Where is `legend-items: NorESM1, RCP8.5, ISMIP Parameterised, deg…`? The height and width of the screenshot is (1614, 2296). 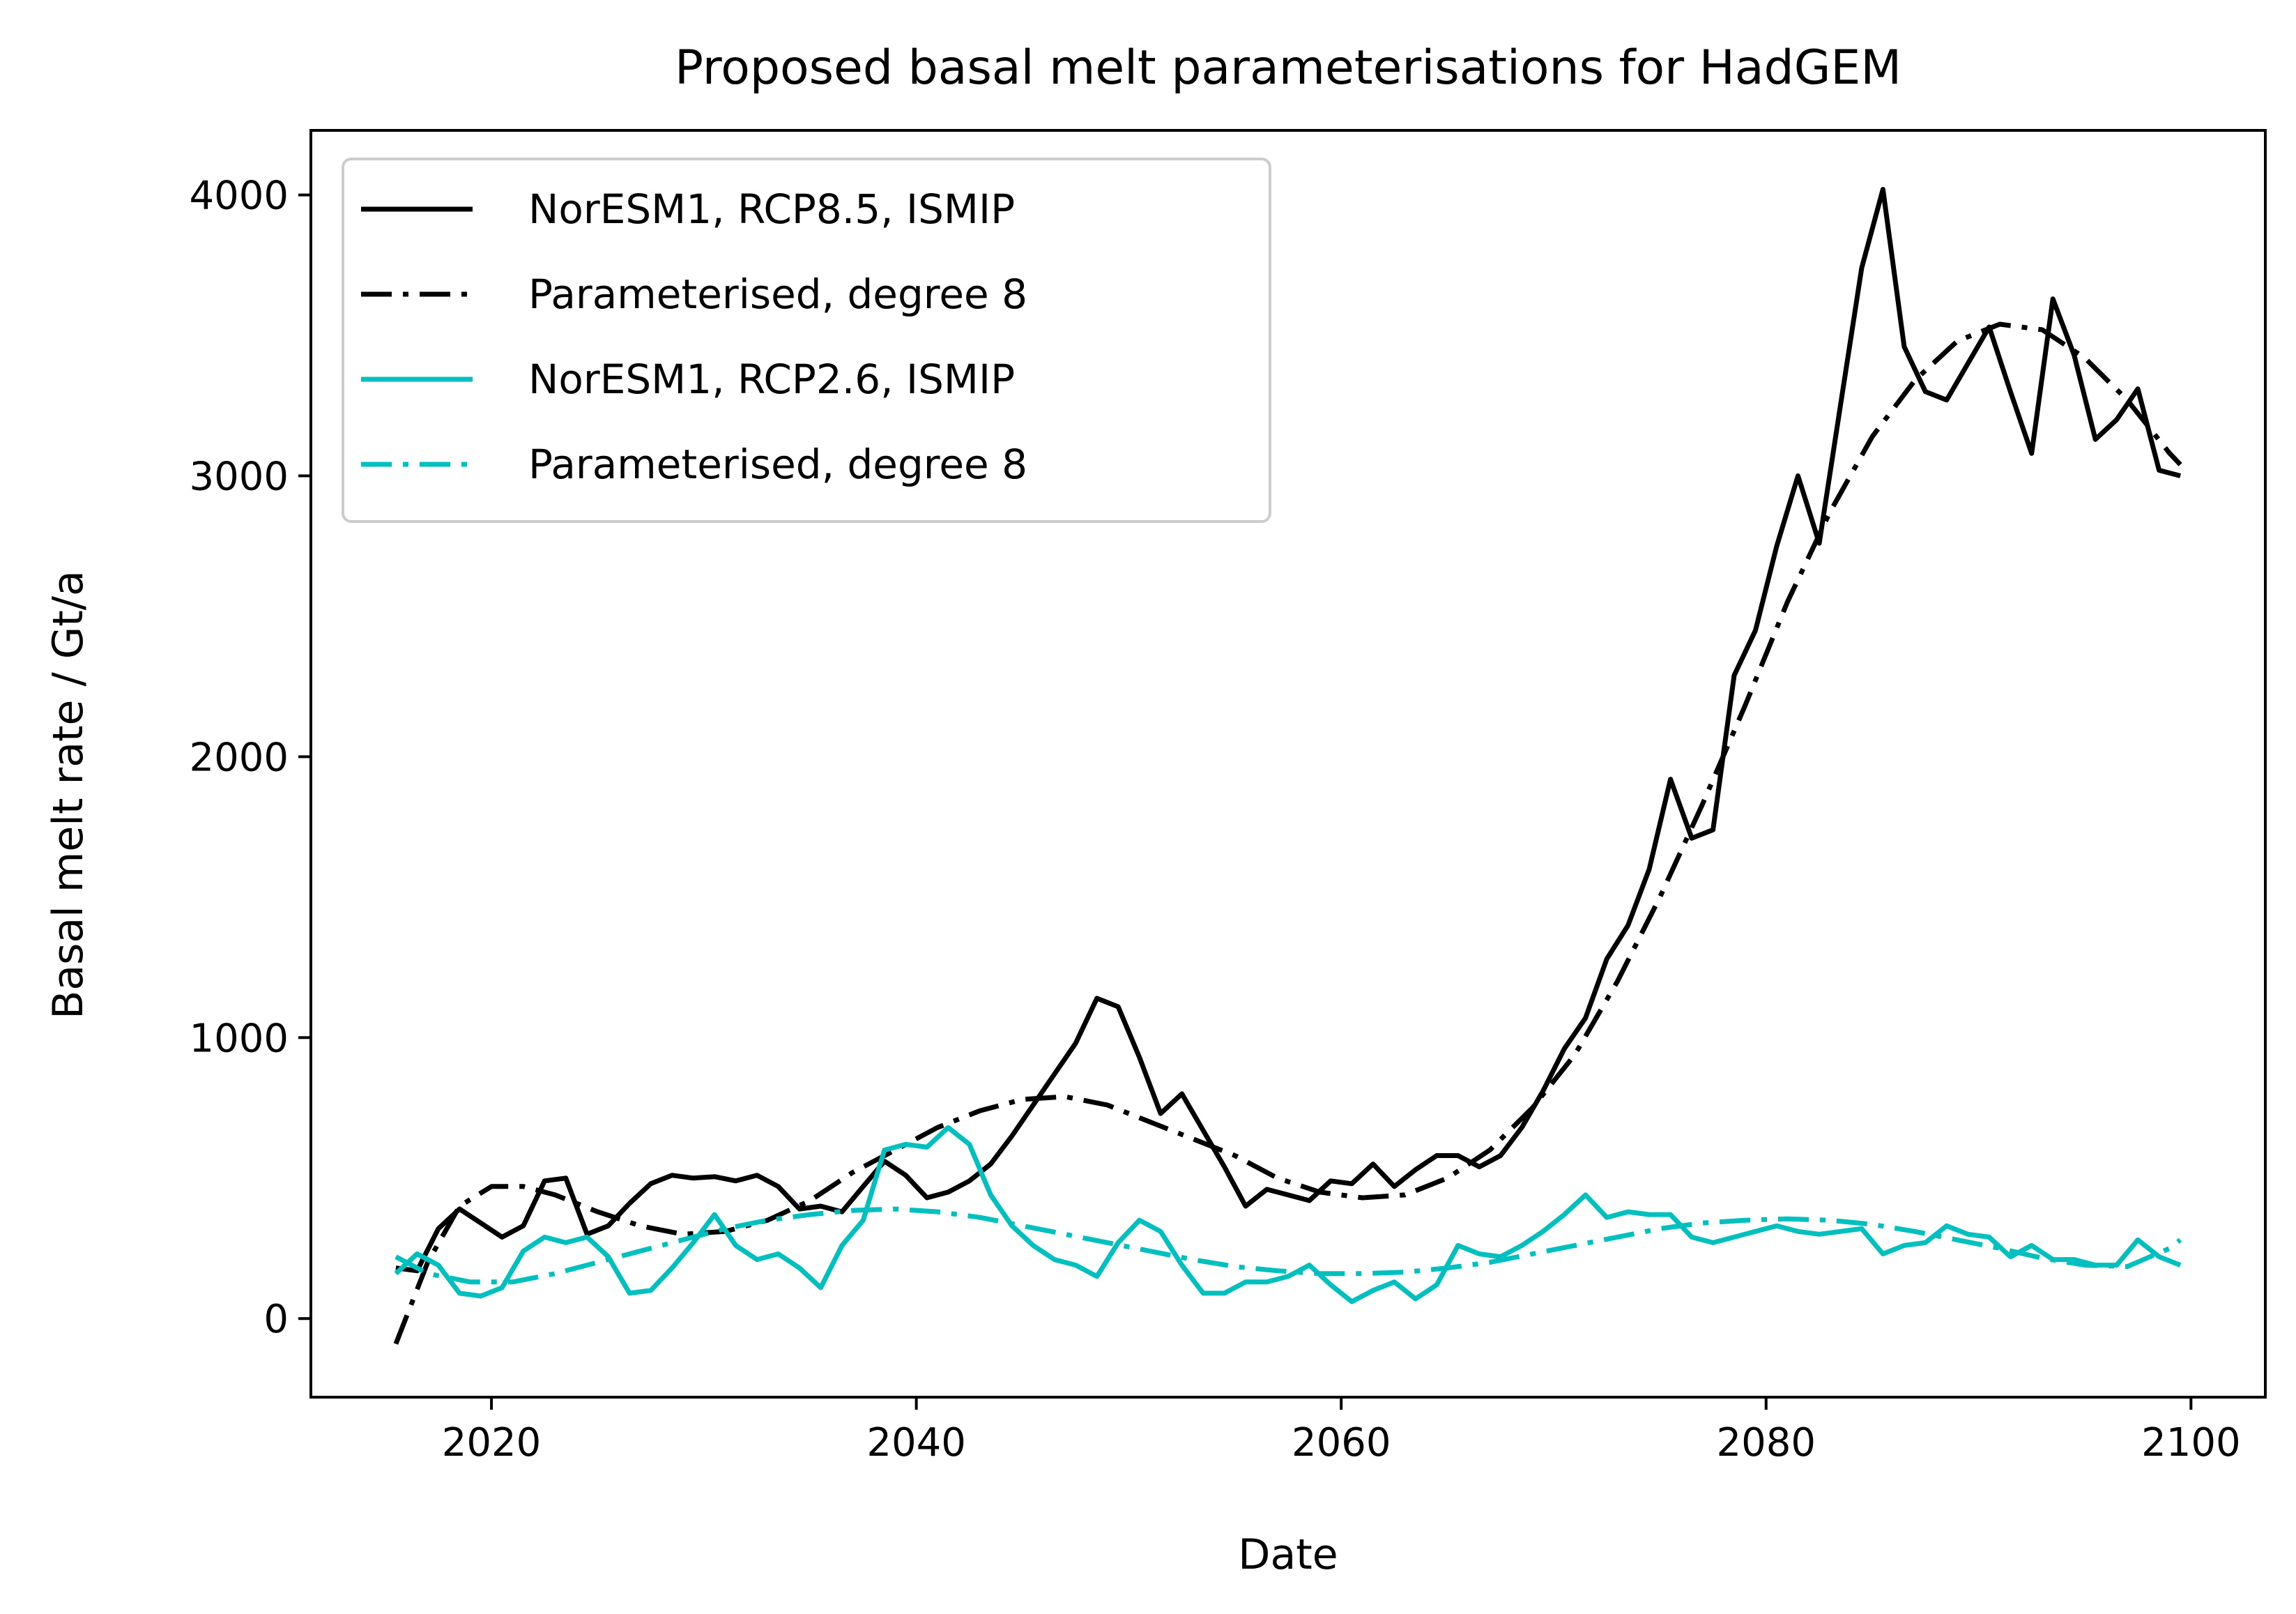 legend-items: NorESM1, RCP8.5, ISMIP Parameterised, deg… is located at coordinates (694, 336).